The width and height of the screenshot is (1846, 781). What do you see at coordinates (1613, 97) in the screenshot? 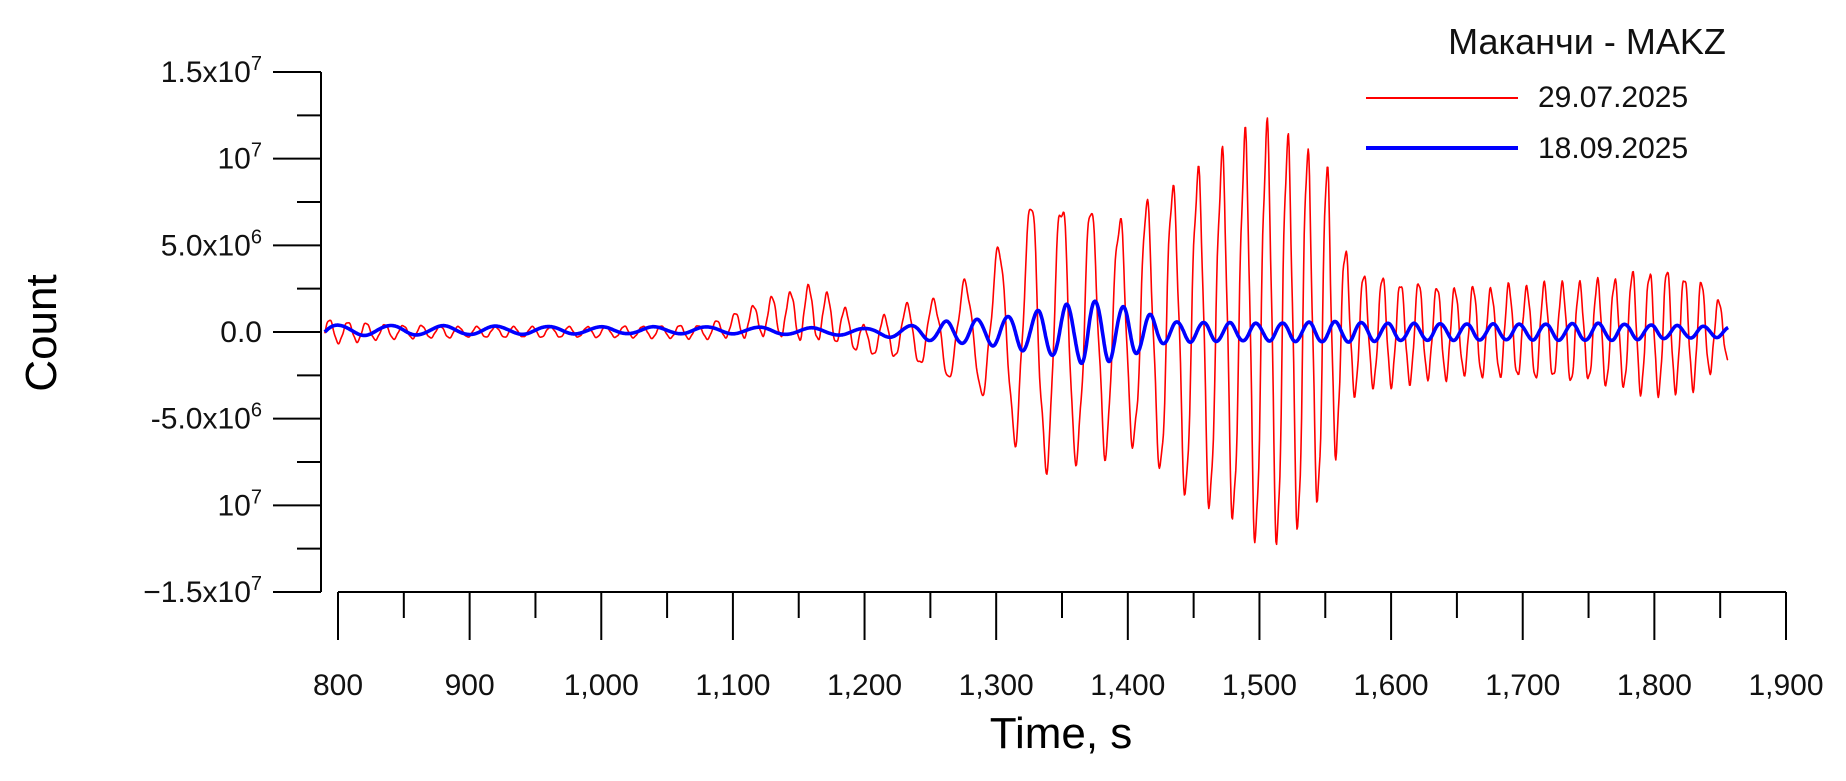
I see `legend-label-series-1: 29.07.2025` at bounding box center [1613, 97].